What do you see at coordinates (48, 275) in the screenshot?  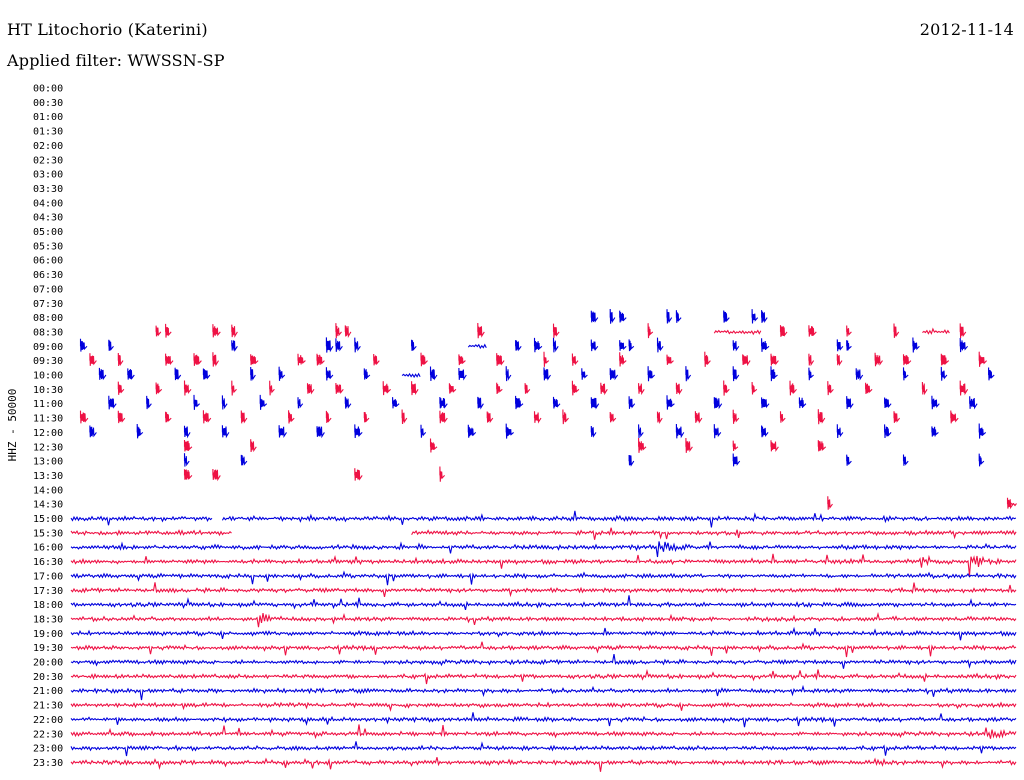 I see `time-tick-label: 06:30` at bounding box center [48, 275].